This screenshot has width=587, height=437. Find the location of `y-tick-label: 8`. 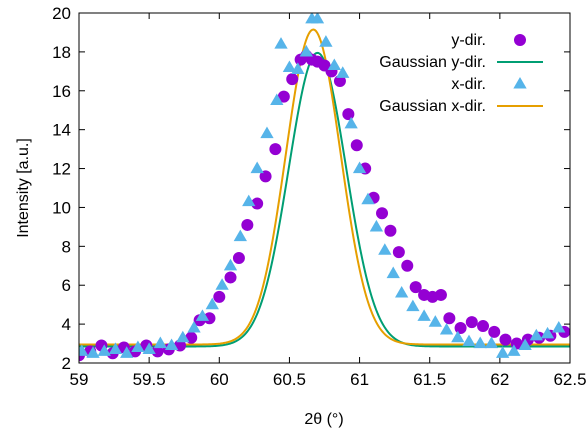

y-tick-label: 8 is located at coordinates (66, 246).